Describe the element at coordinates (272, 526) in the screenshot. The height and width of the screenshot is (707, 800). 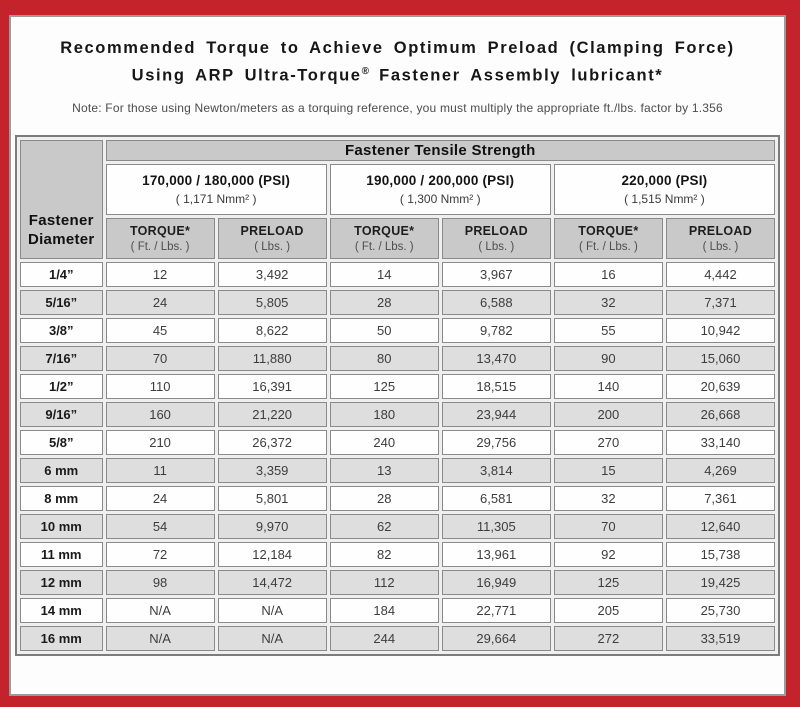
I see `preload-value-cell: 9,970` at that location.